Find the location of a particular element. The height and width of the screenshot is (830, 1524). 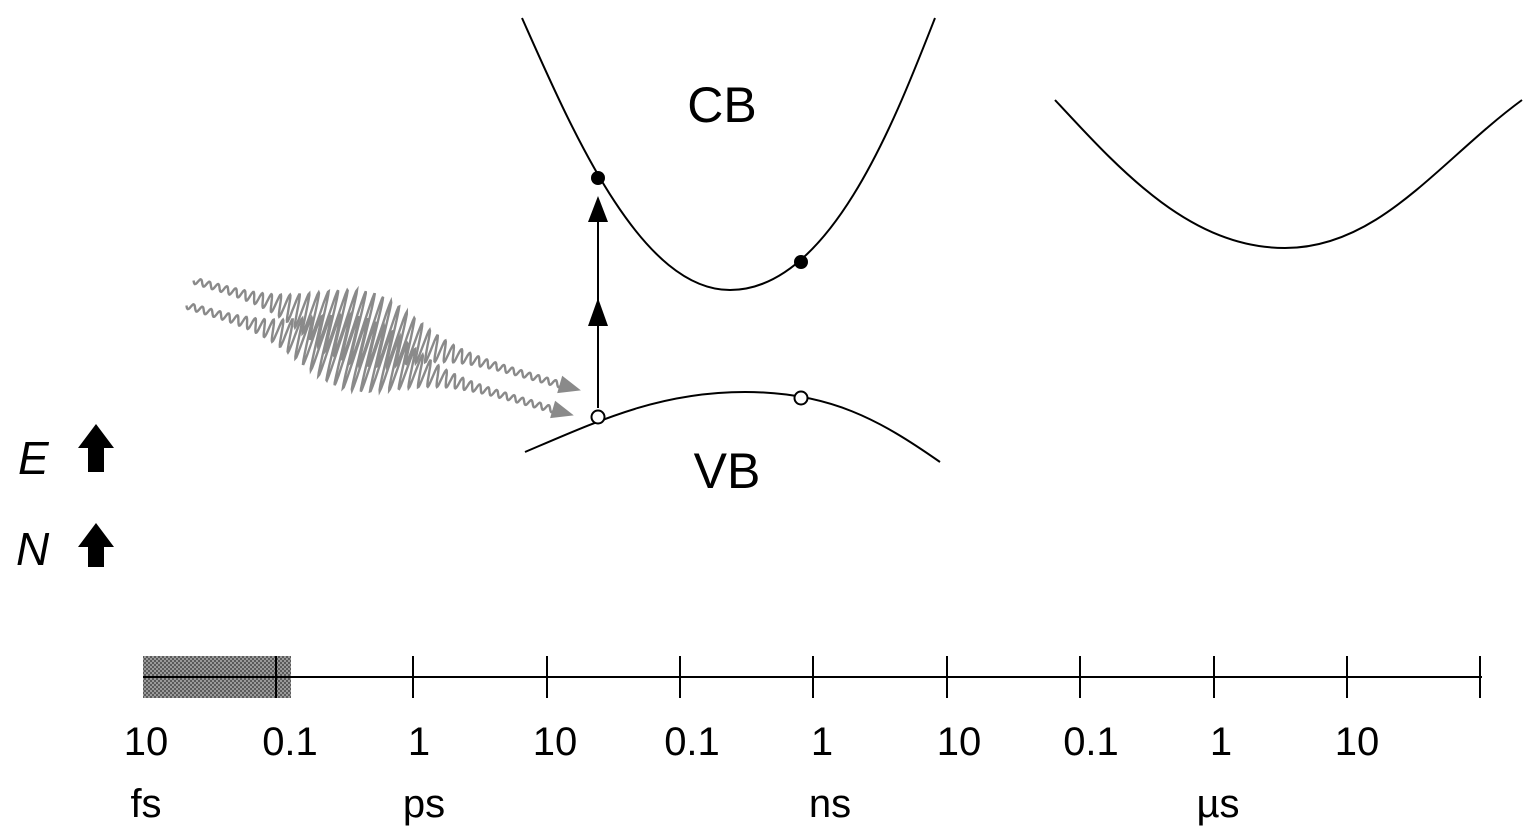

unit-label-ns: ns is located at coordinates (830, 804).